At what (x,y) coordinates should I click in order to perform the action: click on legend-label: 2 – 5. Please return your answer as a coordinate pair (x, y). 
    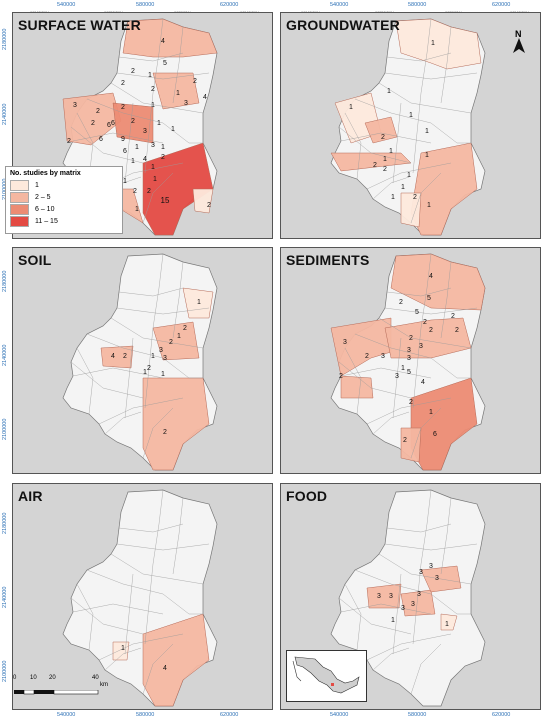
    Looking at the image, I should click on (43, 197).